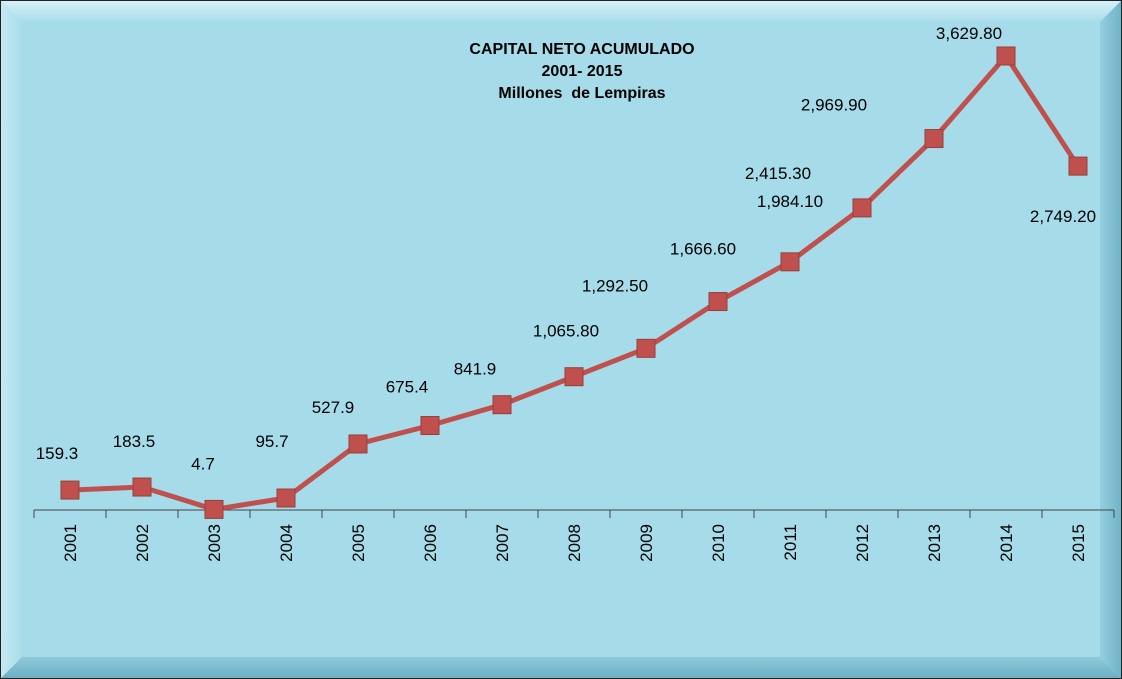  What do you see at coordinates (70, 543) in the screenshot?
I see `x-tick-label: 2001` at bounding box center [70, 543].